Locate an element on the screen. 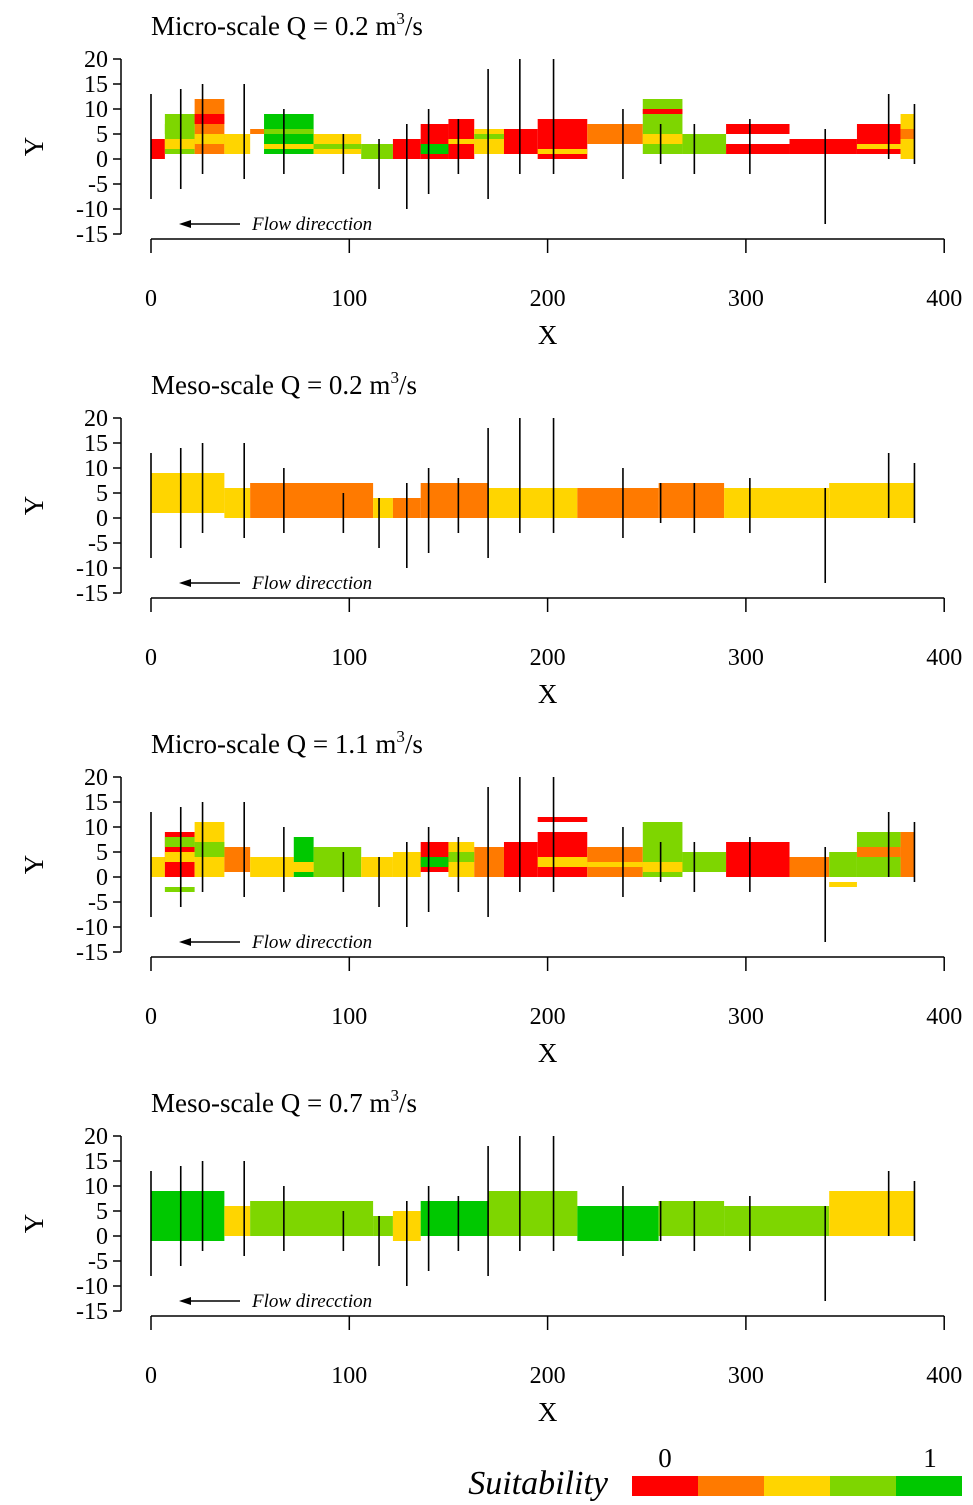 The image size is (973, 1505). x-axis-title: X is located at coordinates (548, 1053).